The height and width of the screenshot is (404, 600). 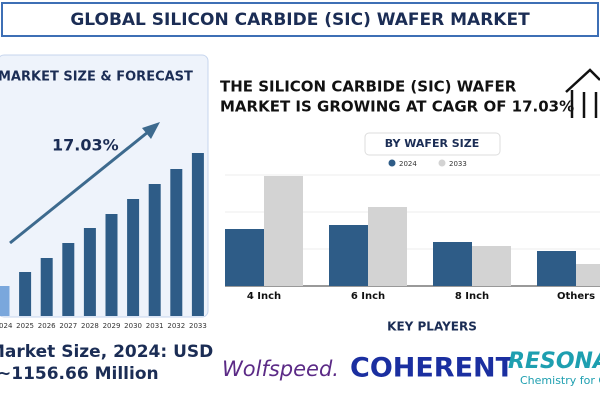 What do you see at coordinates (85, 145) in the screenshot?
I see `cagr-annotation: 17.03%` at bounding box center [85, 145].